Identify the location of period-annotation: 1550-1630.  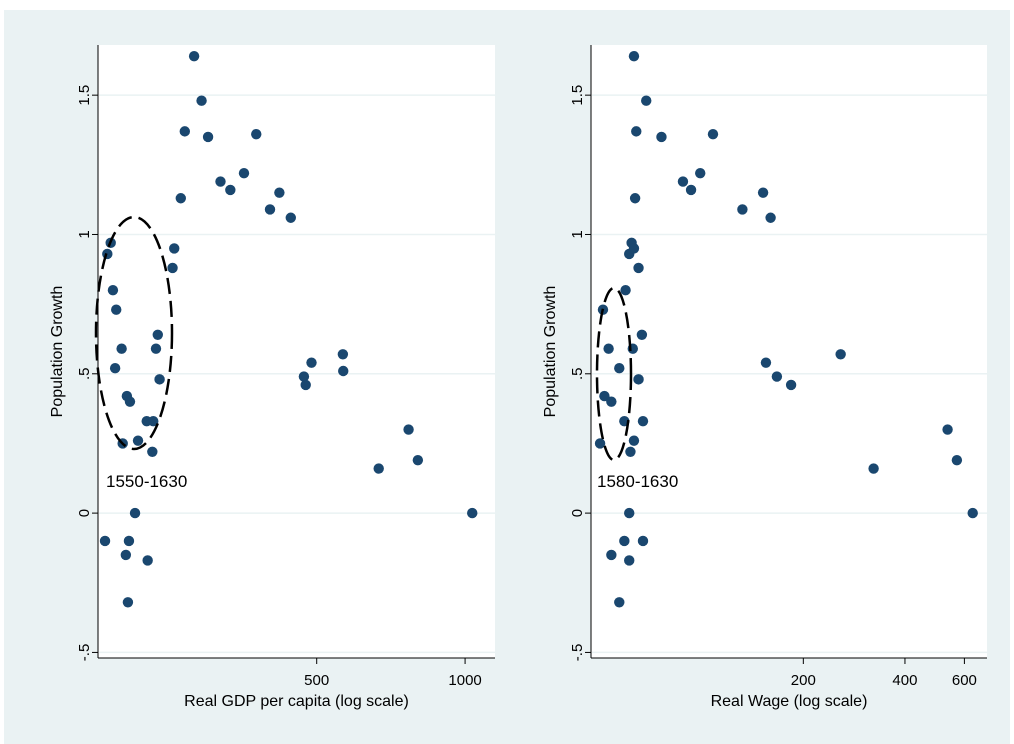
(146, 481).